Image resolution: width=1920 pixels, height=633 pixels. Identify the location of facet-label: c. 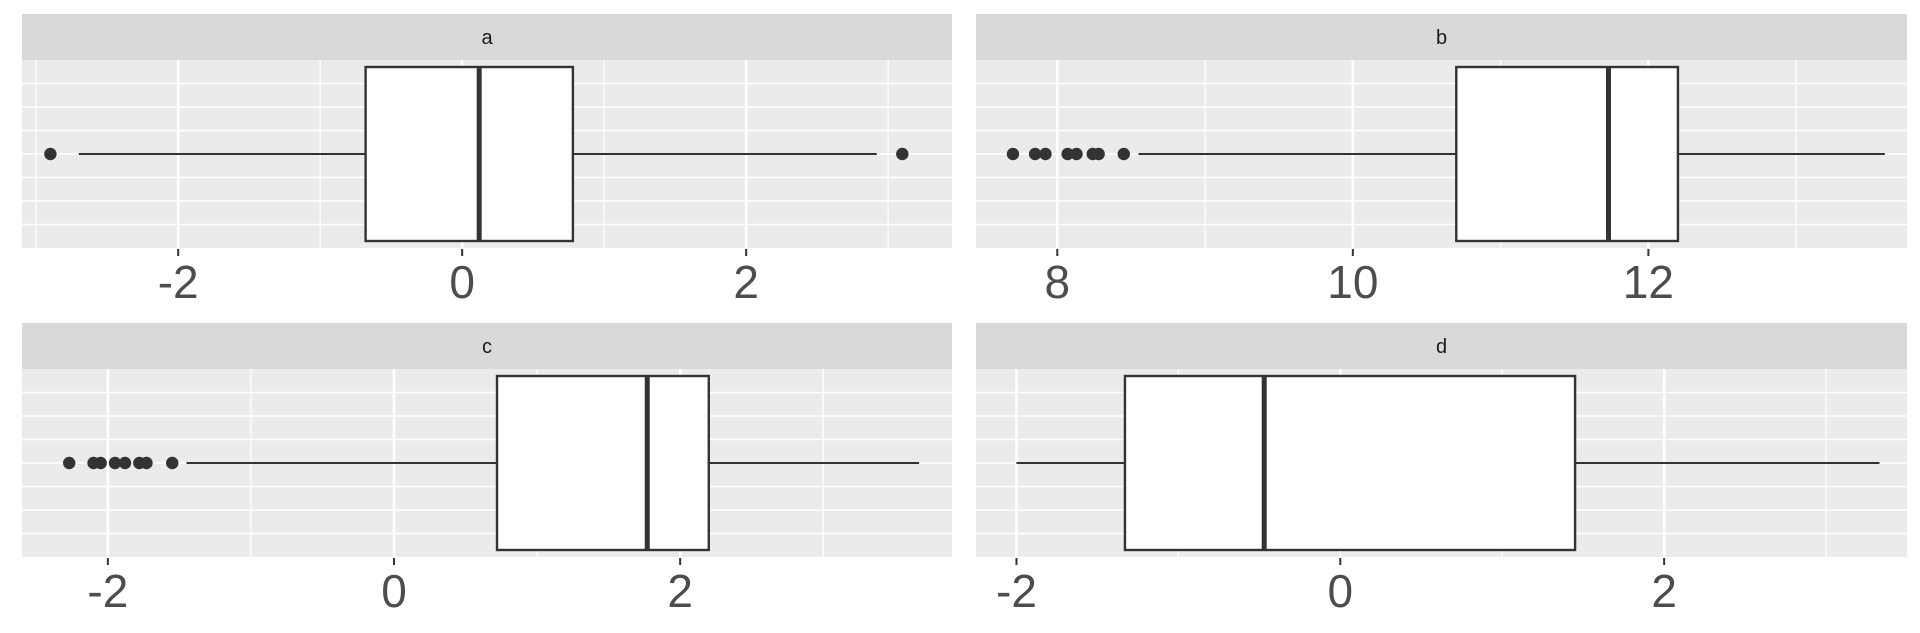
(487, 347).